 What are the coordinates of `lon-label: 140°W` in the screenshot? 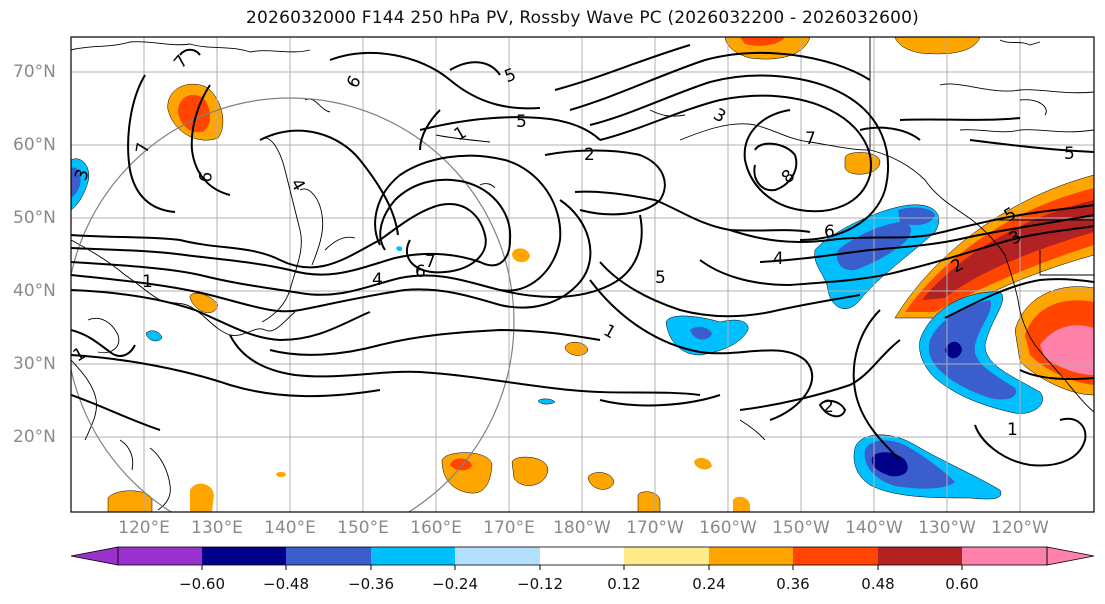 It's located at (874, 528).